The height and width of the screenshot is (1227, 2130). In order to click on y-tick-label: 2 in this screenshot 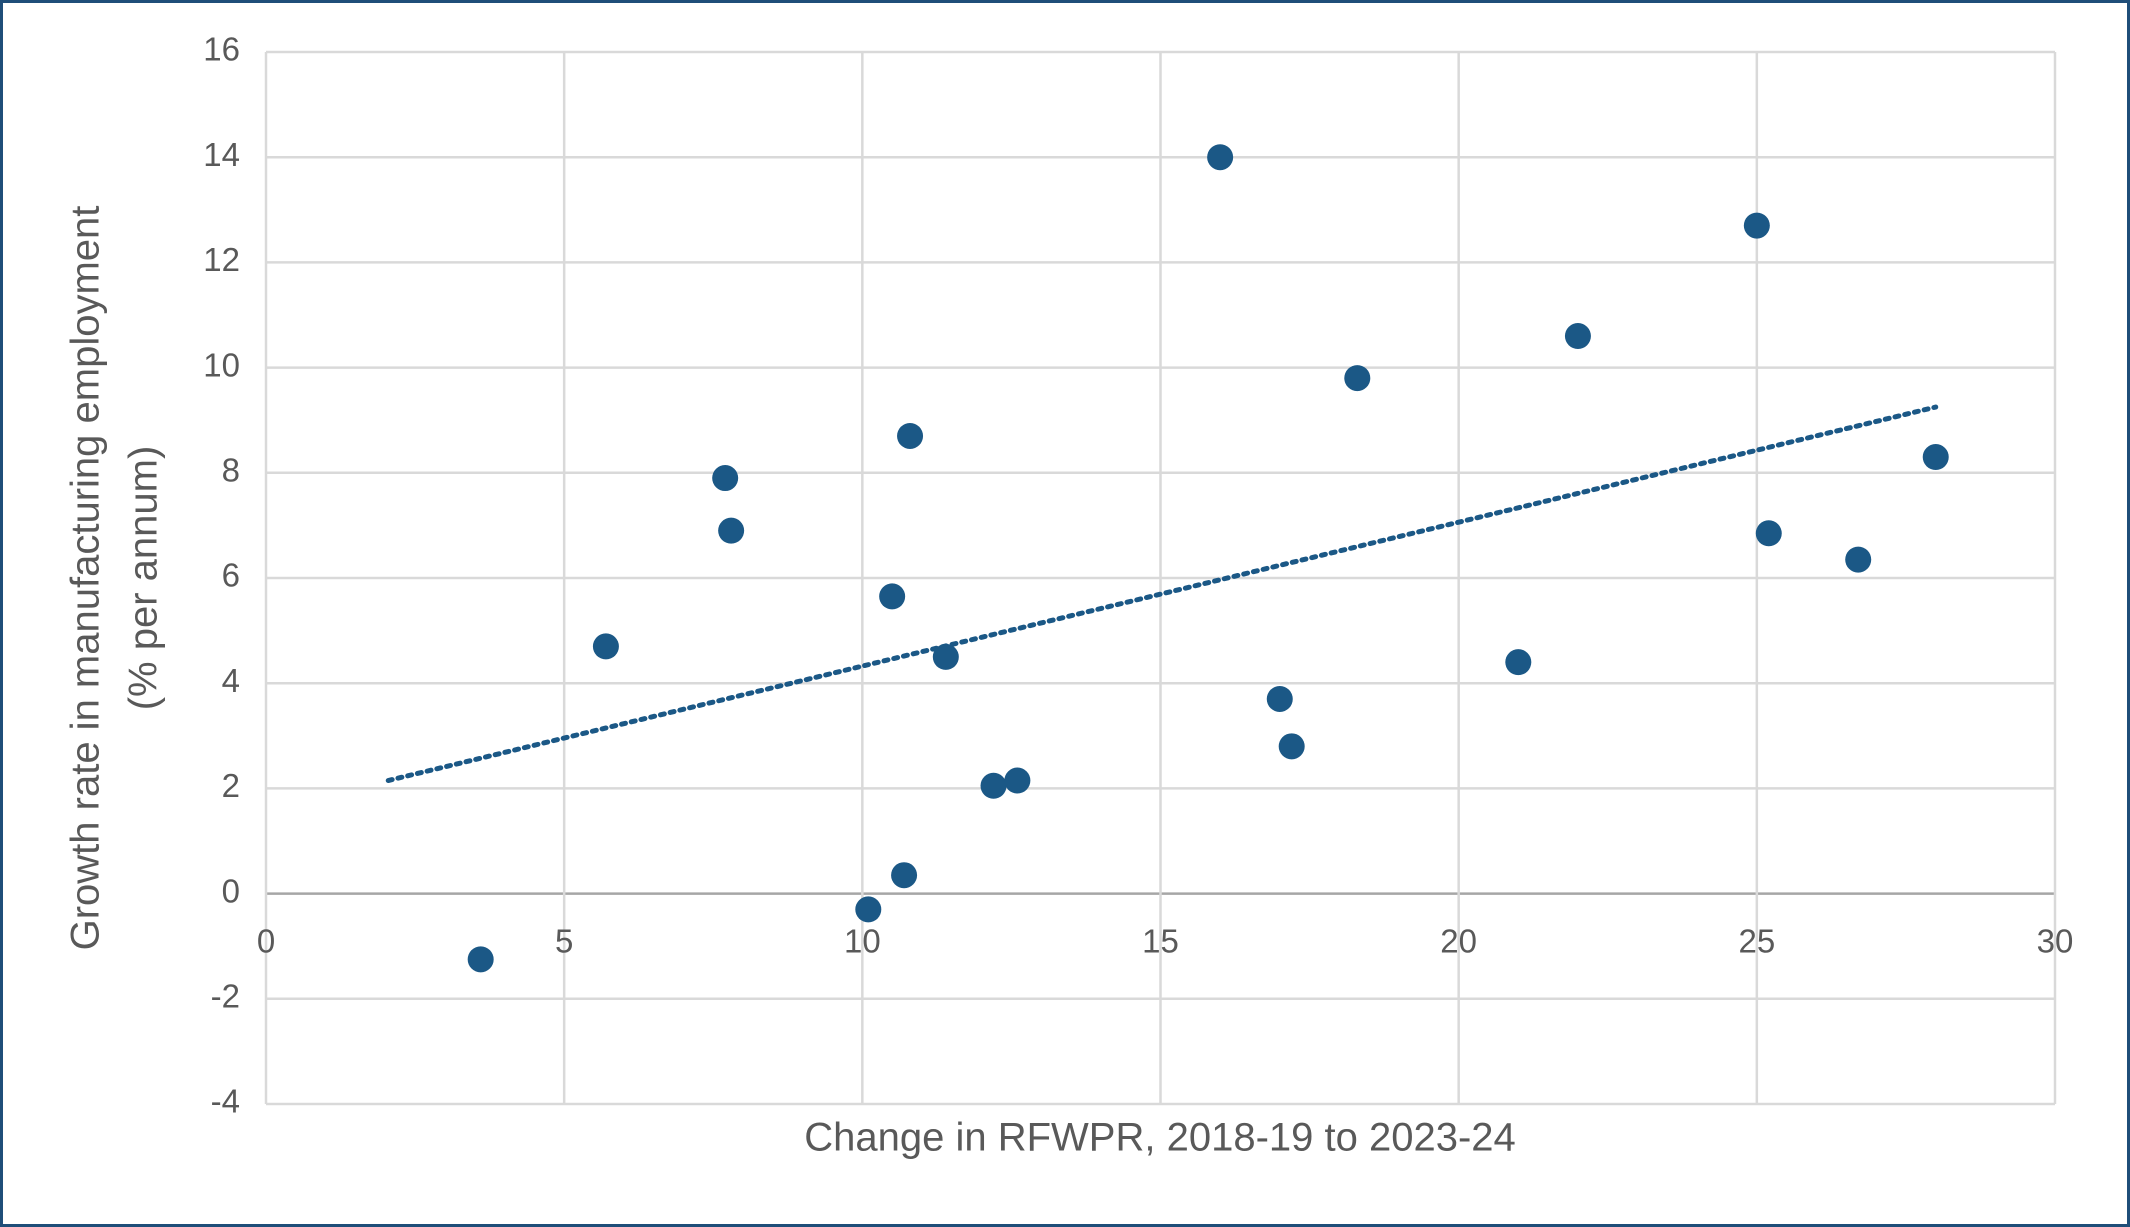, I will do `click(231, 785)`.